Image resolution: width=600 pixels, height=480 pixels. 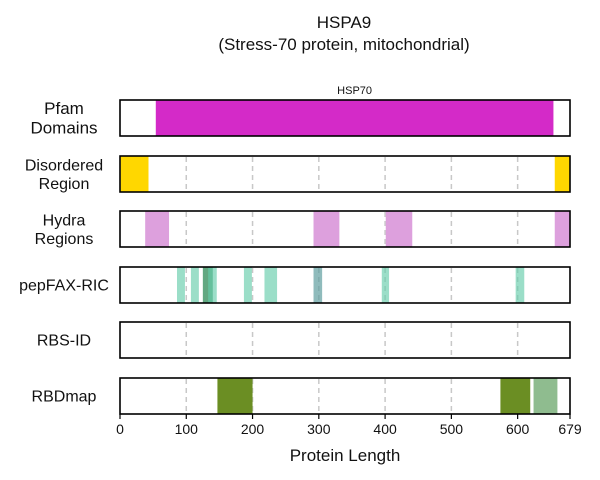 I want to click on x-tick-label: 600, so click(x=518, y=429).